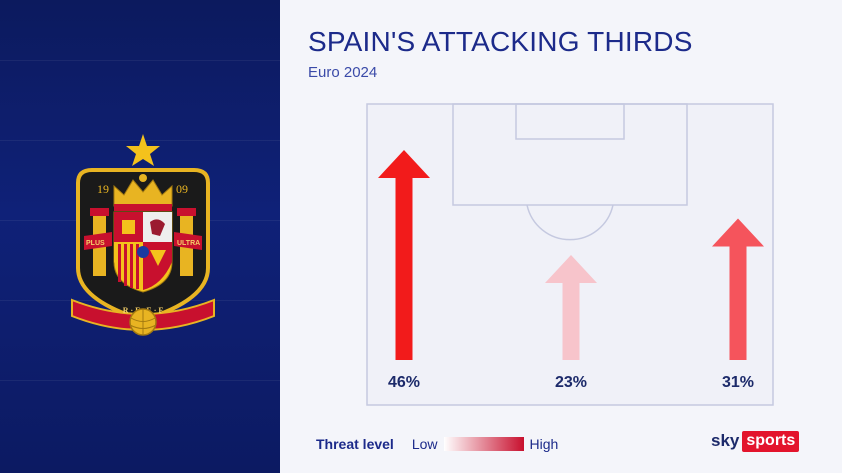 This screenshot has height=473, width=842. What do you see at coordinates (500, 41) in the screenshot?
I see `chart-title: SPAIN'S ATTACKING THIRDS` at bounding box center [500, 41].